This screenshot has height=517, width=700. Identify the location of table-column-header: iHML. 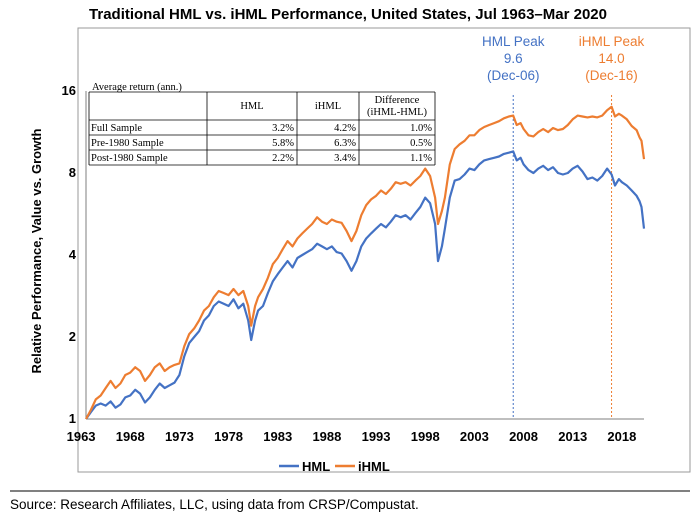
(328, 106).